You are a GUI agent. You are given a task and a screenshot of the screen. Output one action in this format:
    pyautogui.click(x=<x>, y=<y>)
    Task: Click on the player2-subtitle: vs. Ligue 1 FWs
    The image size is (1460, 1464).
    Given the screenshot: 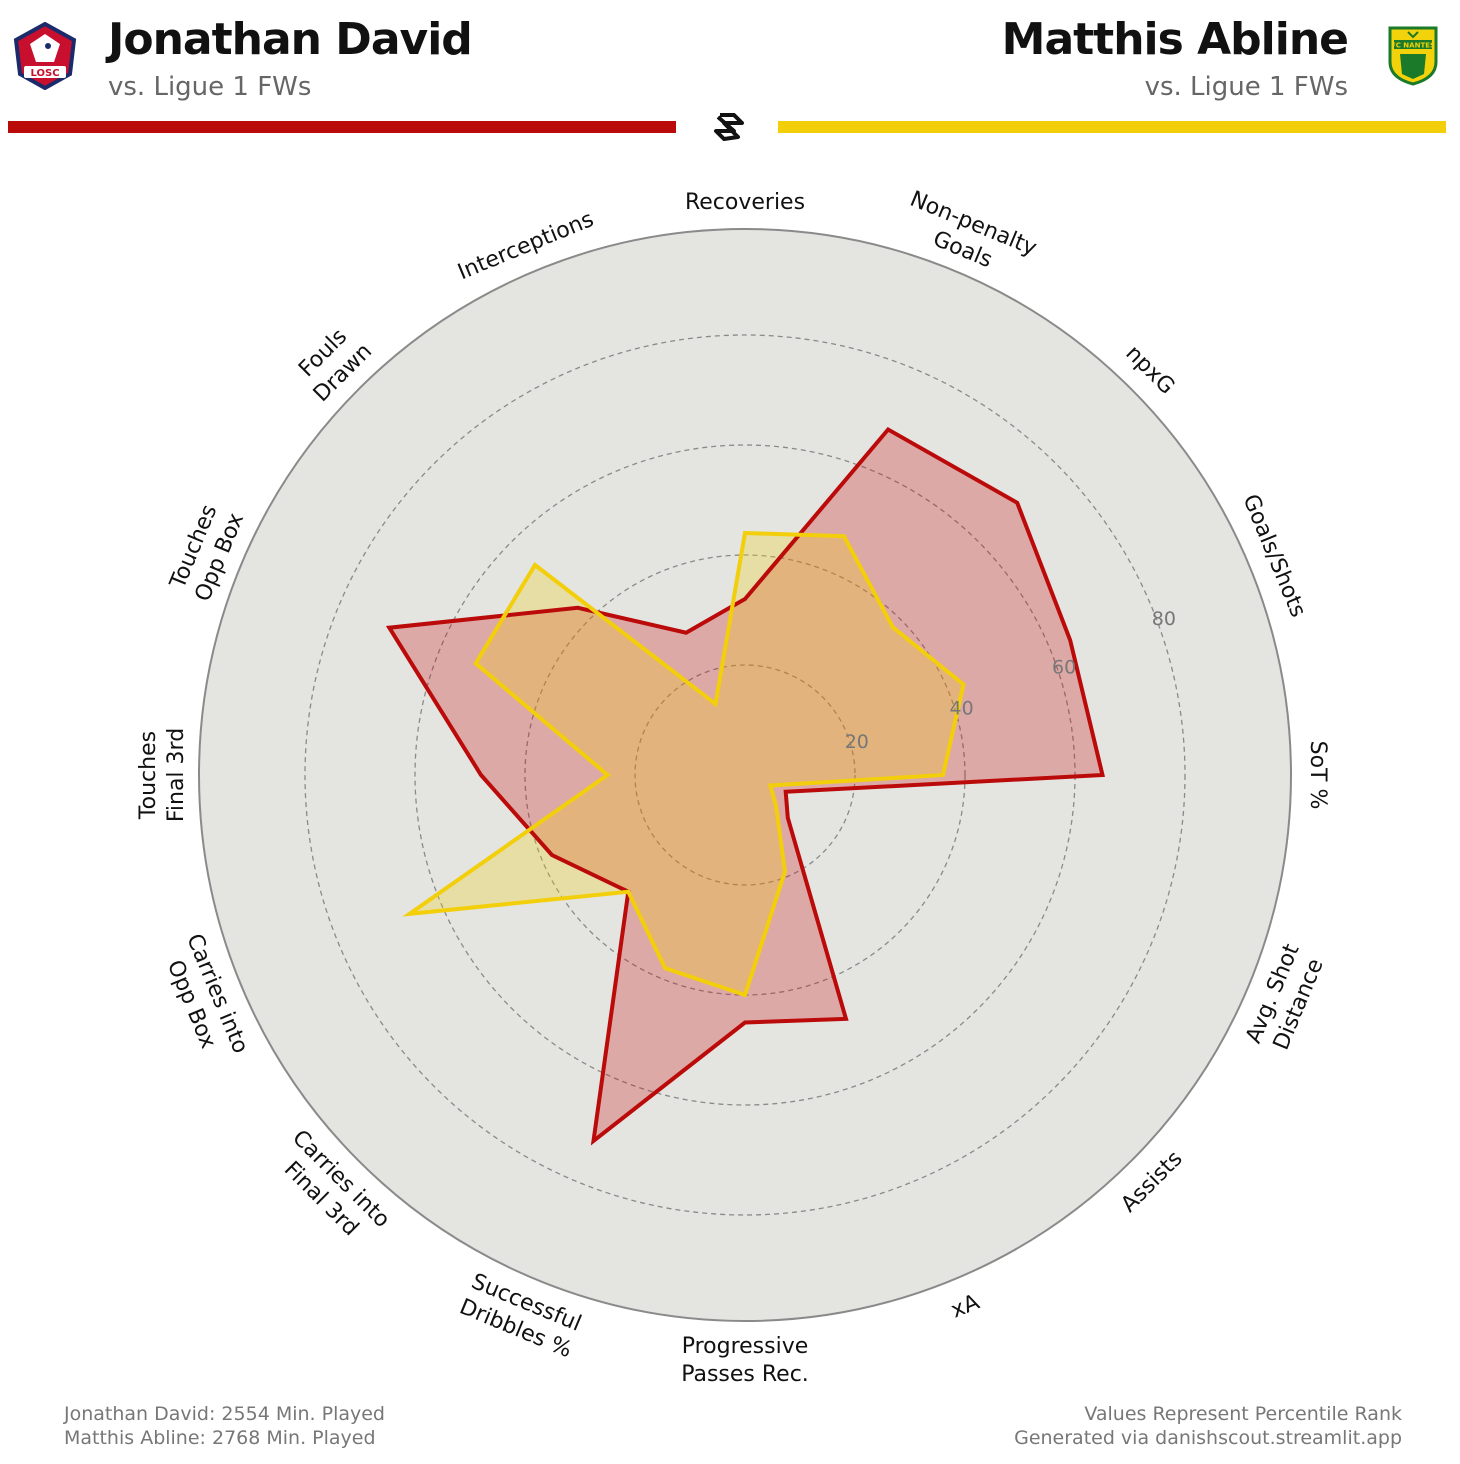 What is the action you would take?
    pyautogui.click(x=1246, y=87)
    